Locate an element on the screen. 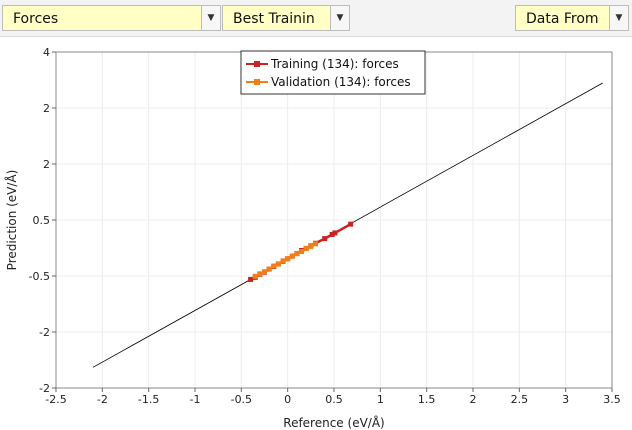  legend-marker-validation is located at coordinates (257, 82).